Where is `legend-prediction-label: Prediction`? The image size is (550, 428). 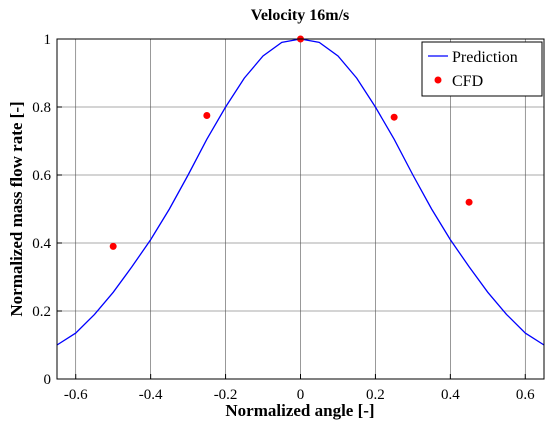
legend-prediction-label: Prediction is located at coordinates (485, 57).